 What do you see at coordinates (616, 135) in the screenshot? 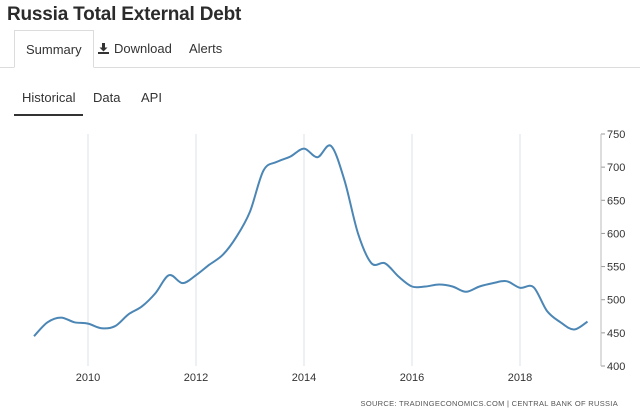
I see `y-tick-label: 750` at bounding box center [616, 135].